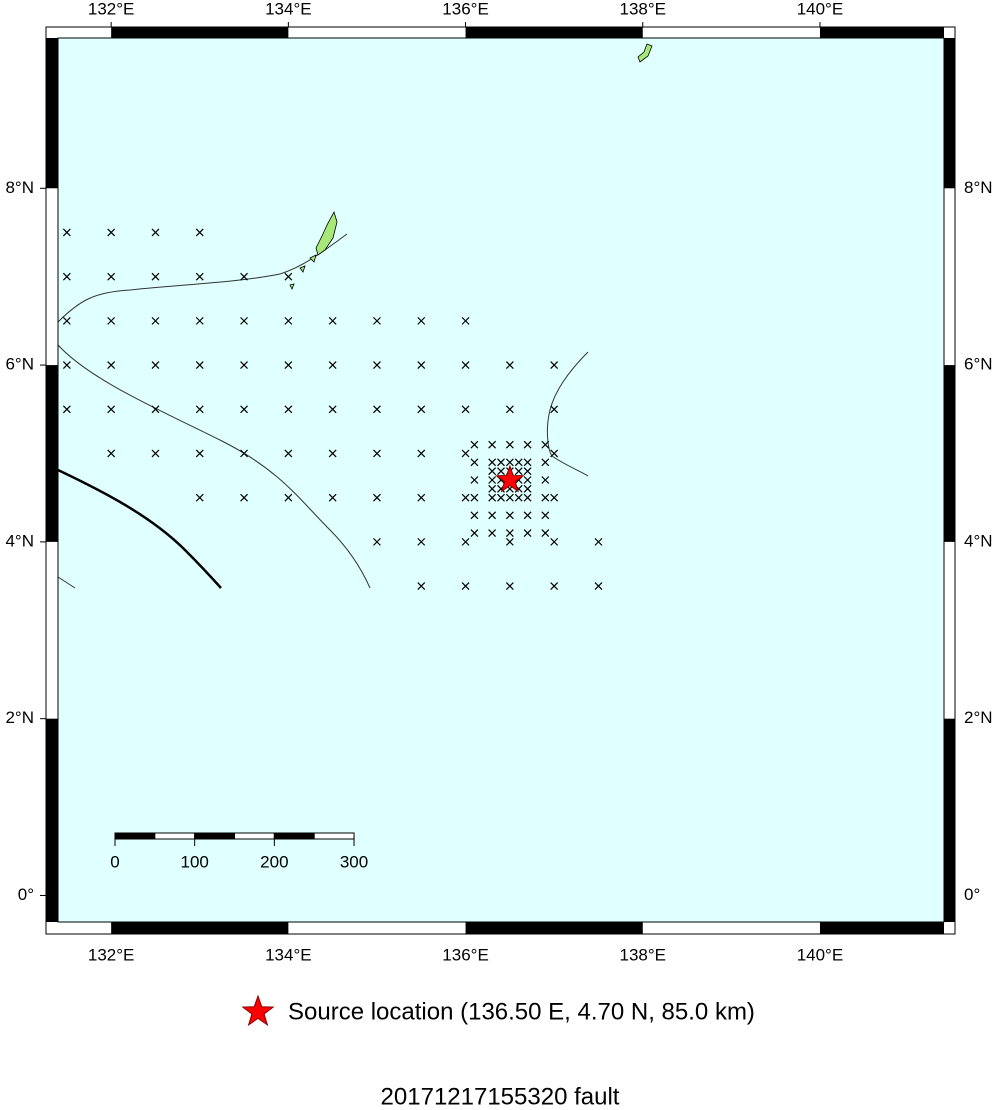 This screenshot has height=1110, width=999. What do you see at coordinates (194, 861) in the screenshot?
I see `scale-label: 100` at bounding box center [194, 861].